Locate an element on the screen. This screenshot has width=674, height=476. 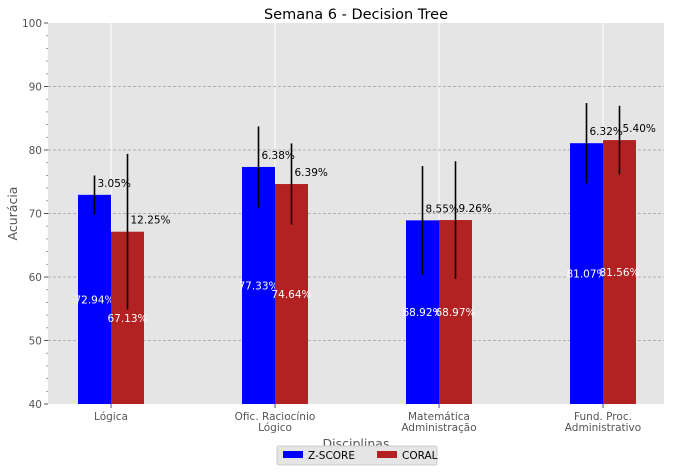
bar-value-label: 72.94% is located at coordinates (94, 300).